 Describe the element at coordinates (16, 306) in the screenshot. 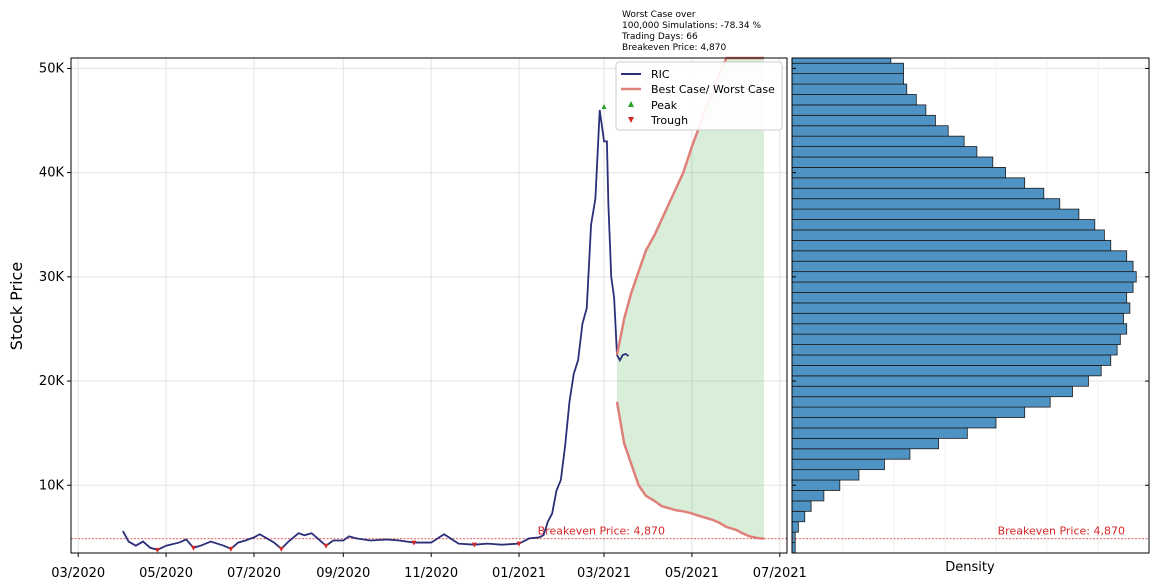

I see `y-axis-label: Stock Price` at that location.